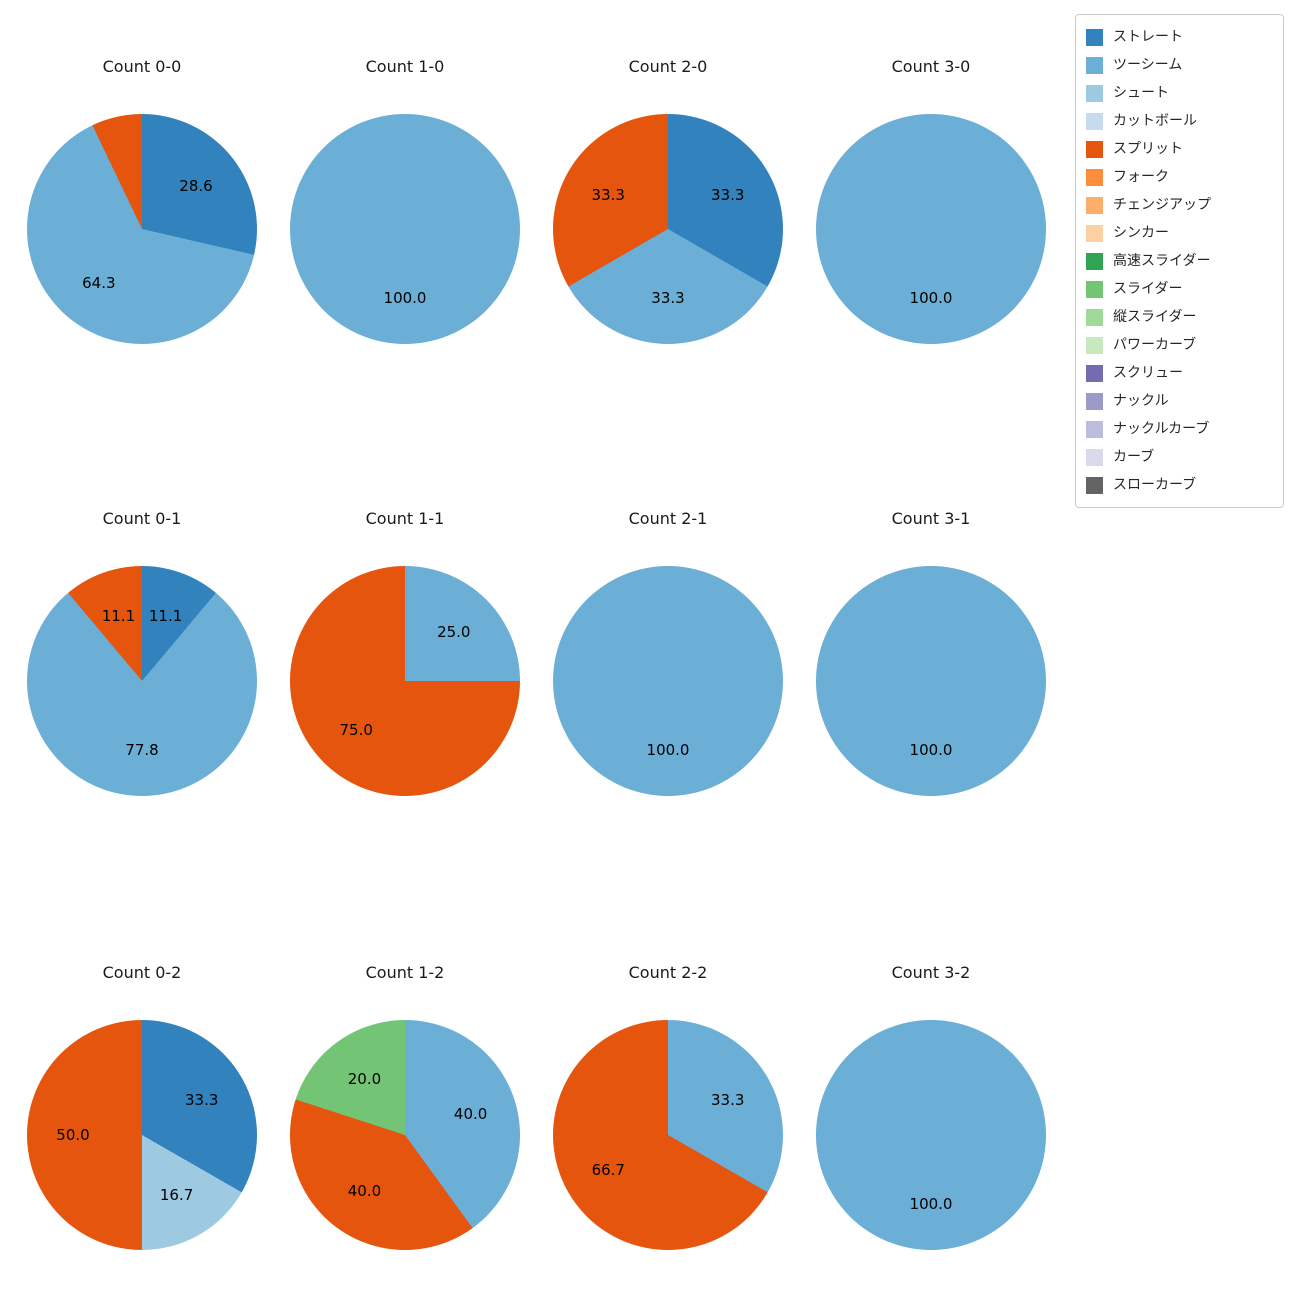 This screenshot has width=1300, height=1300. I want to click on pie: 11.1 77.8 11.1, so click(142, 681).